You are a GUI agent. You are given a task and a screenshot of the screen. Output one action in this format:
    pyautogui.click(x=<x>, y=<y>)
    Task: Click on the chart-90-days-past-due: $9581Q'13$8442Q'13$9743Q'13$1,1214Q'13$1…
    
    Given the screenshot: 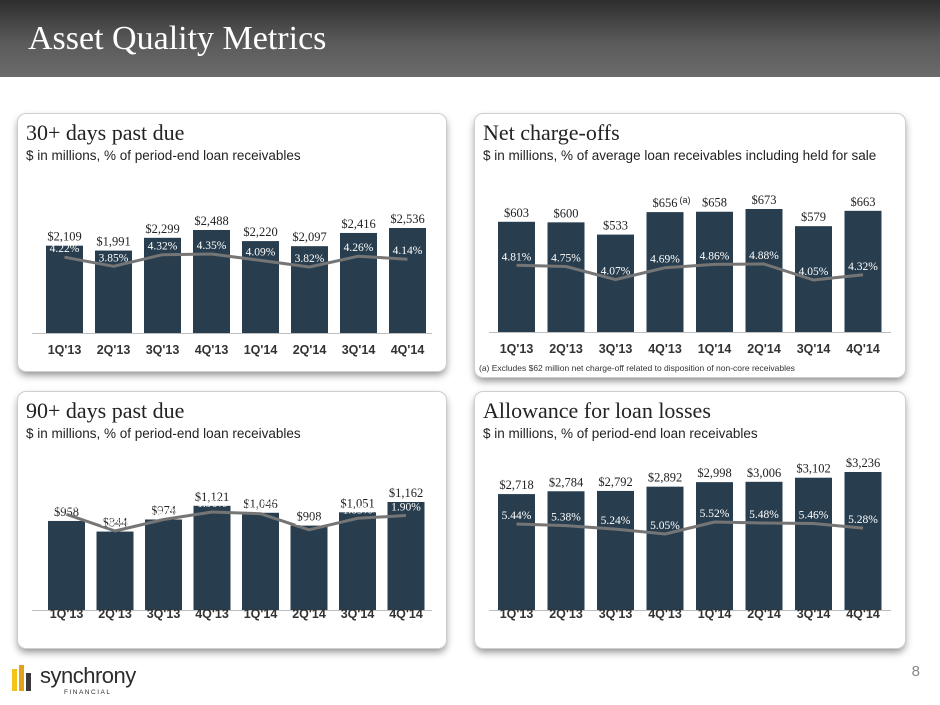 What is the action you would take?
    pyautogui.click(x=232, y=553)
    